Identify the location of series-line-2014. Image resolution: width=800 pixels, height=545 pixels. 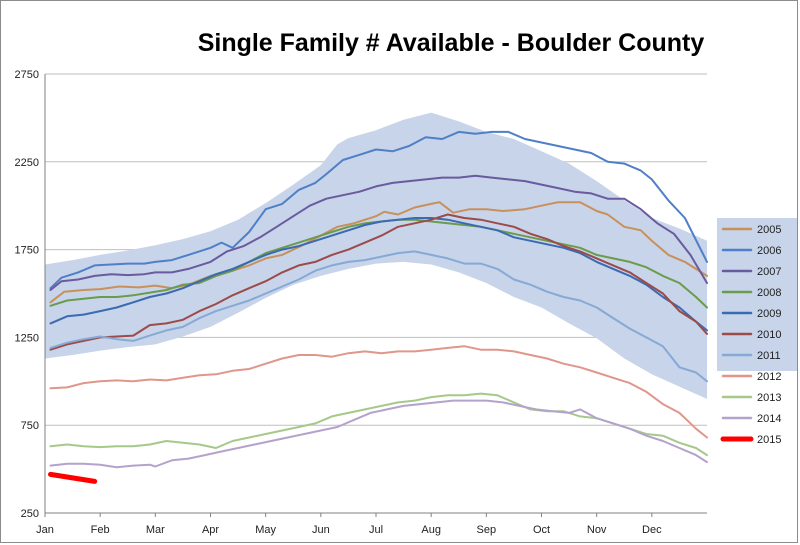
(378, 434).